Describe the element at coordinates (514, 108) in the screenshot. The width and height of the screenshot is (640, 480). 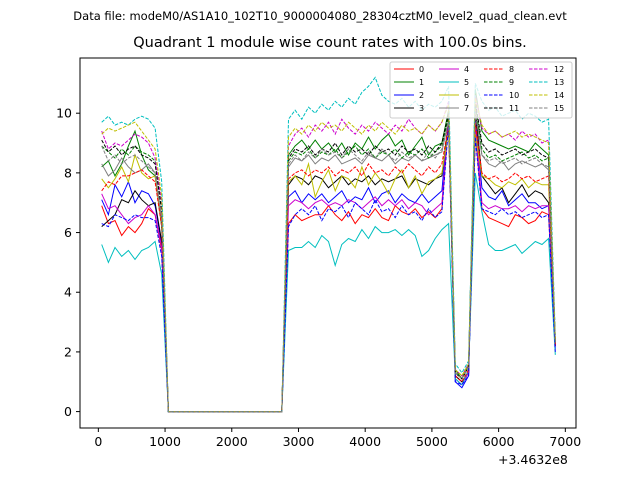
I see `legend-label-11: 11` at that location.